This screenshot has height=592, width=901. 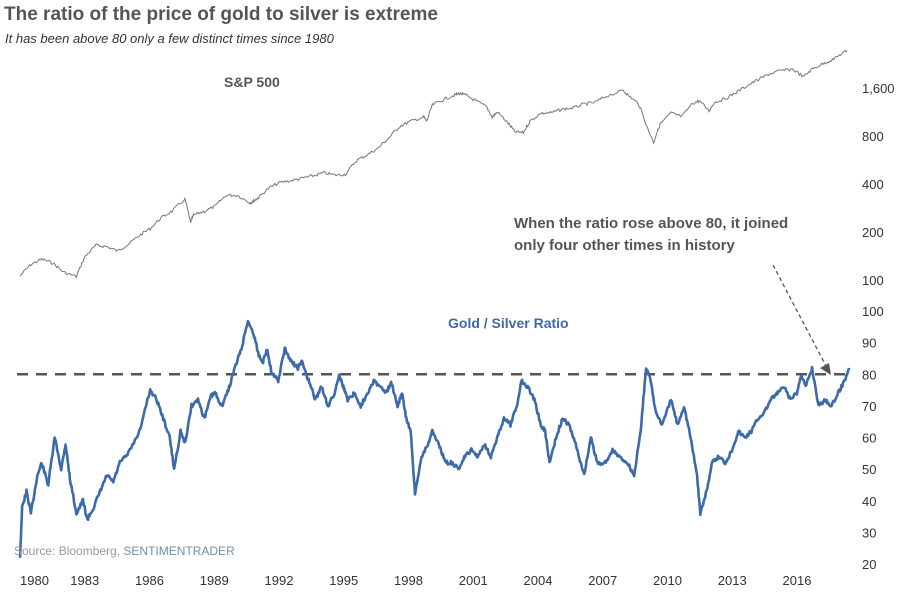 What do you see at coordinates (797, 580) in the screenshot?
I see `x-tick-label: 2016` at bounding box center [797, 580].